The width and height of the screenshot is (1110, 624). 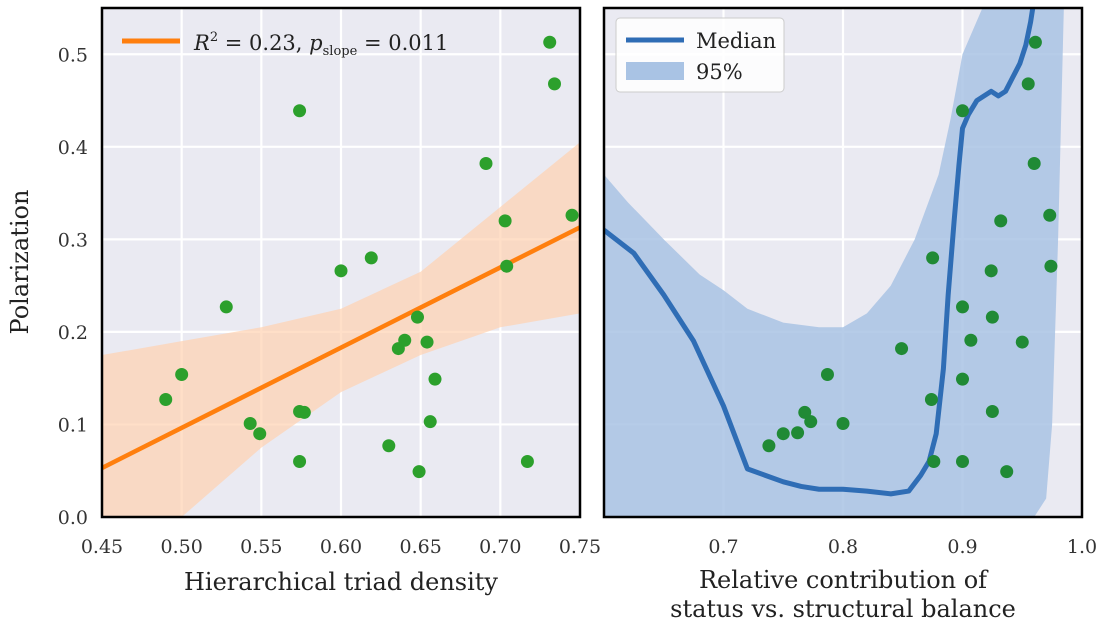 I want to click on y-tick-label: 0.4, so click(x=73, y=148).